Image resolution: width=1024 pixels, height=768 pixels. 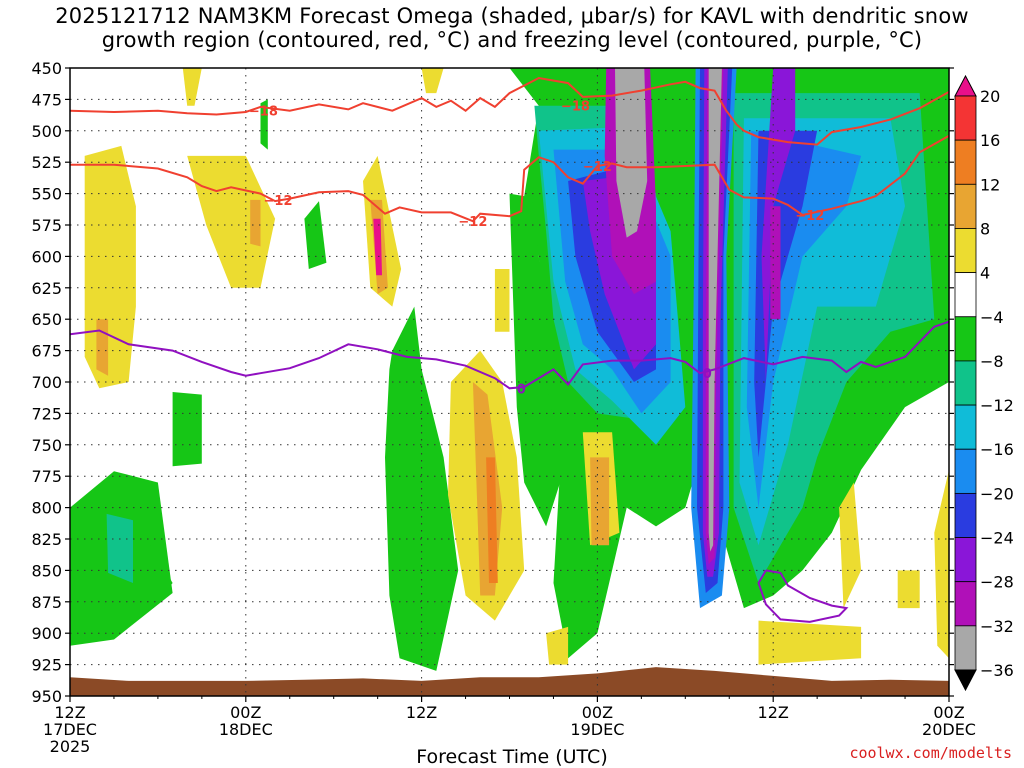 I want to click on y-tick-label-825: 825, so click(x=46, y=539).